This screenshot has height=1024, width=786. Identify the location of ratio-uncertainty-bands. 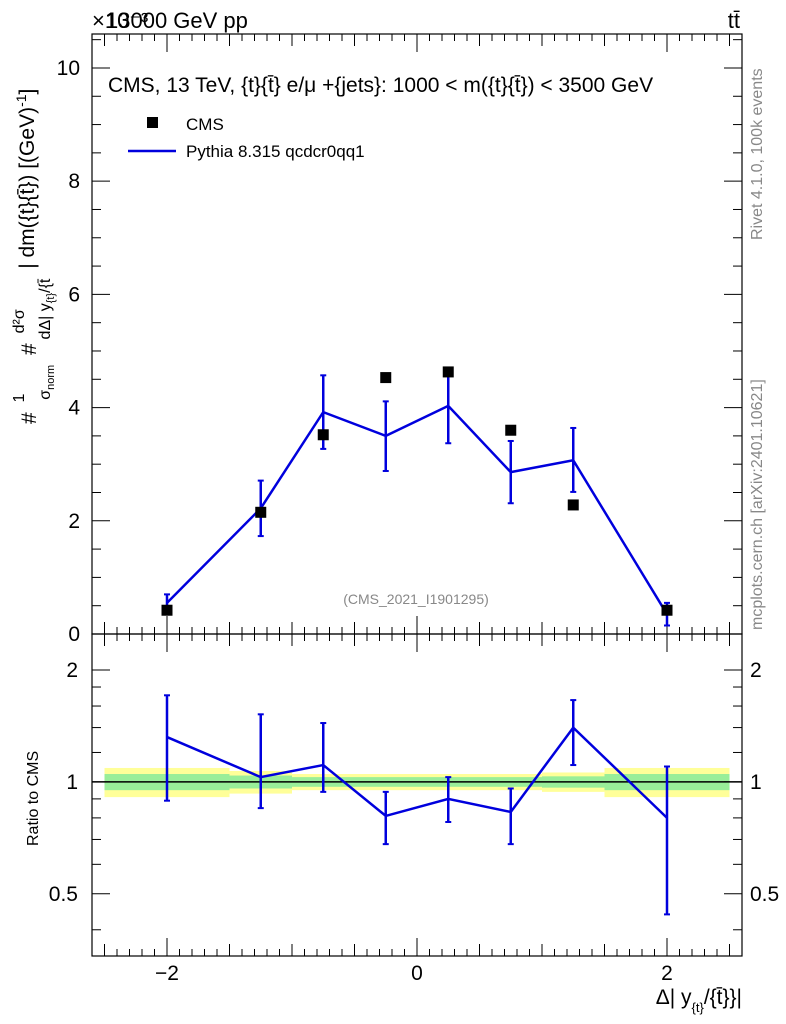
(417, 782).